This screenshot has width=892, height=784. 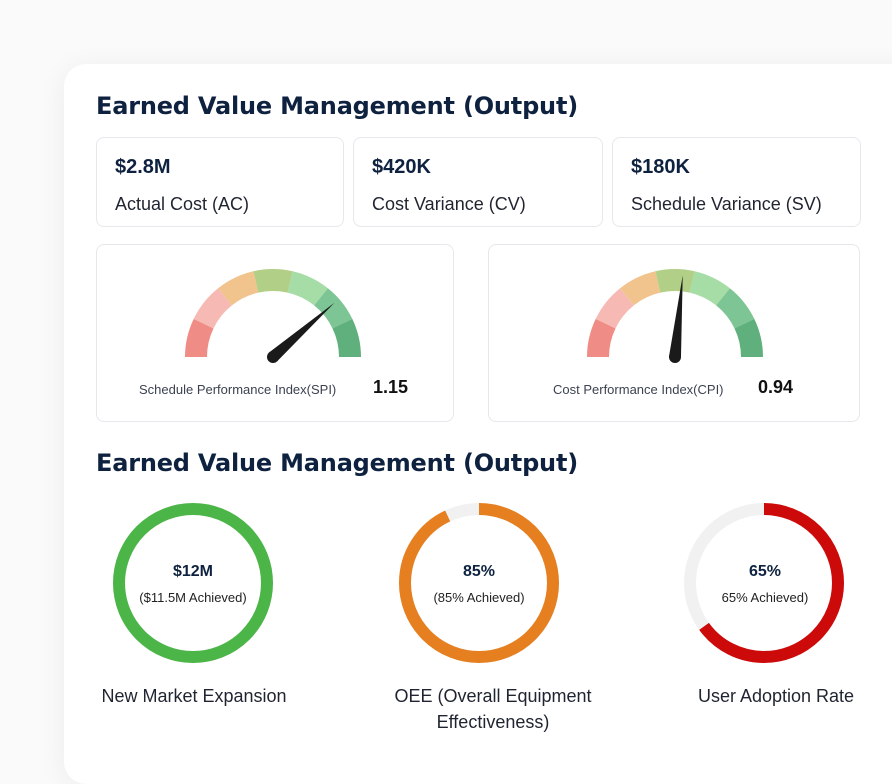 What do you see at coordinates (194, 696) in the screenshot?
I see `ring-caption: New Market Expansion` at bounding box center [194, 696].